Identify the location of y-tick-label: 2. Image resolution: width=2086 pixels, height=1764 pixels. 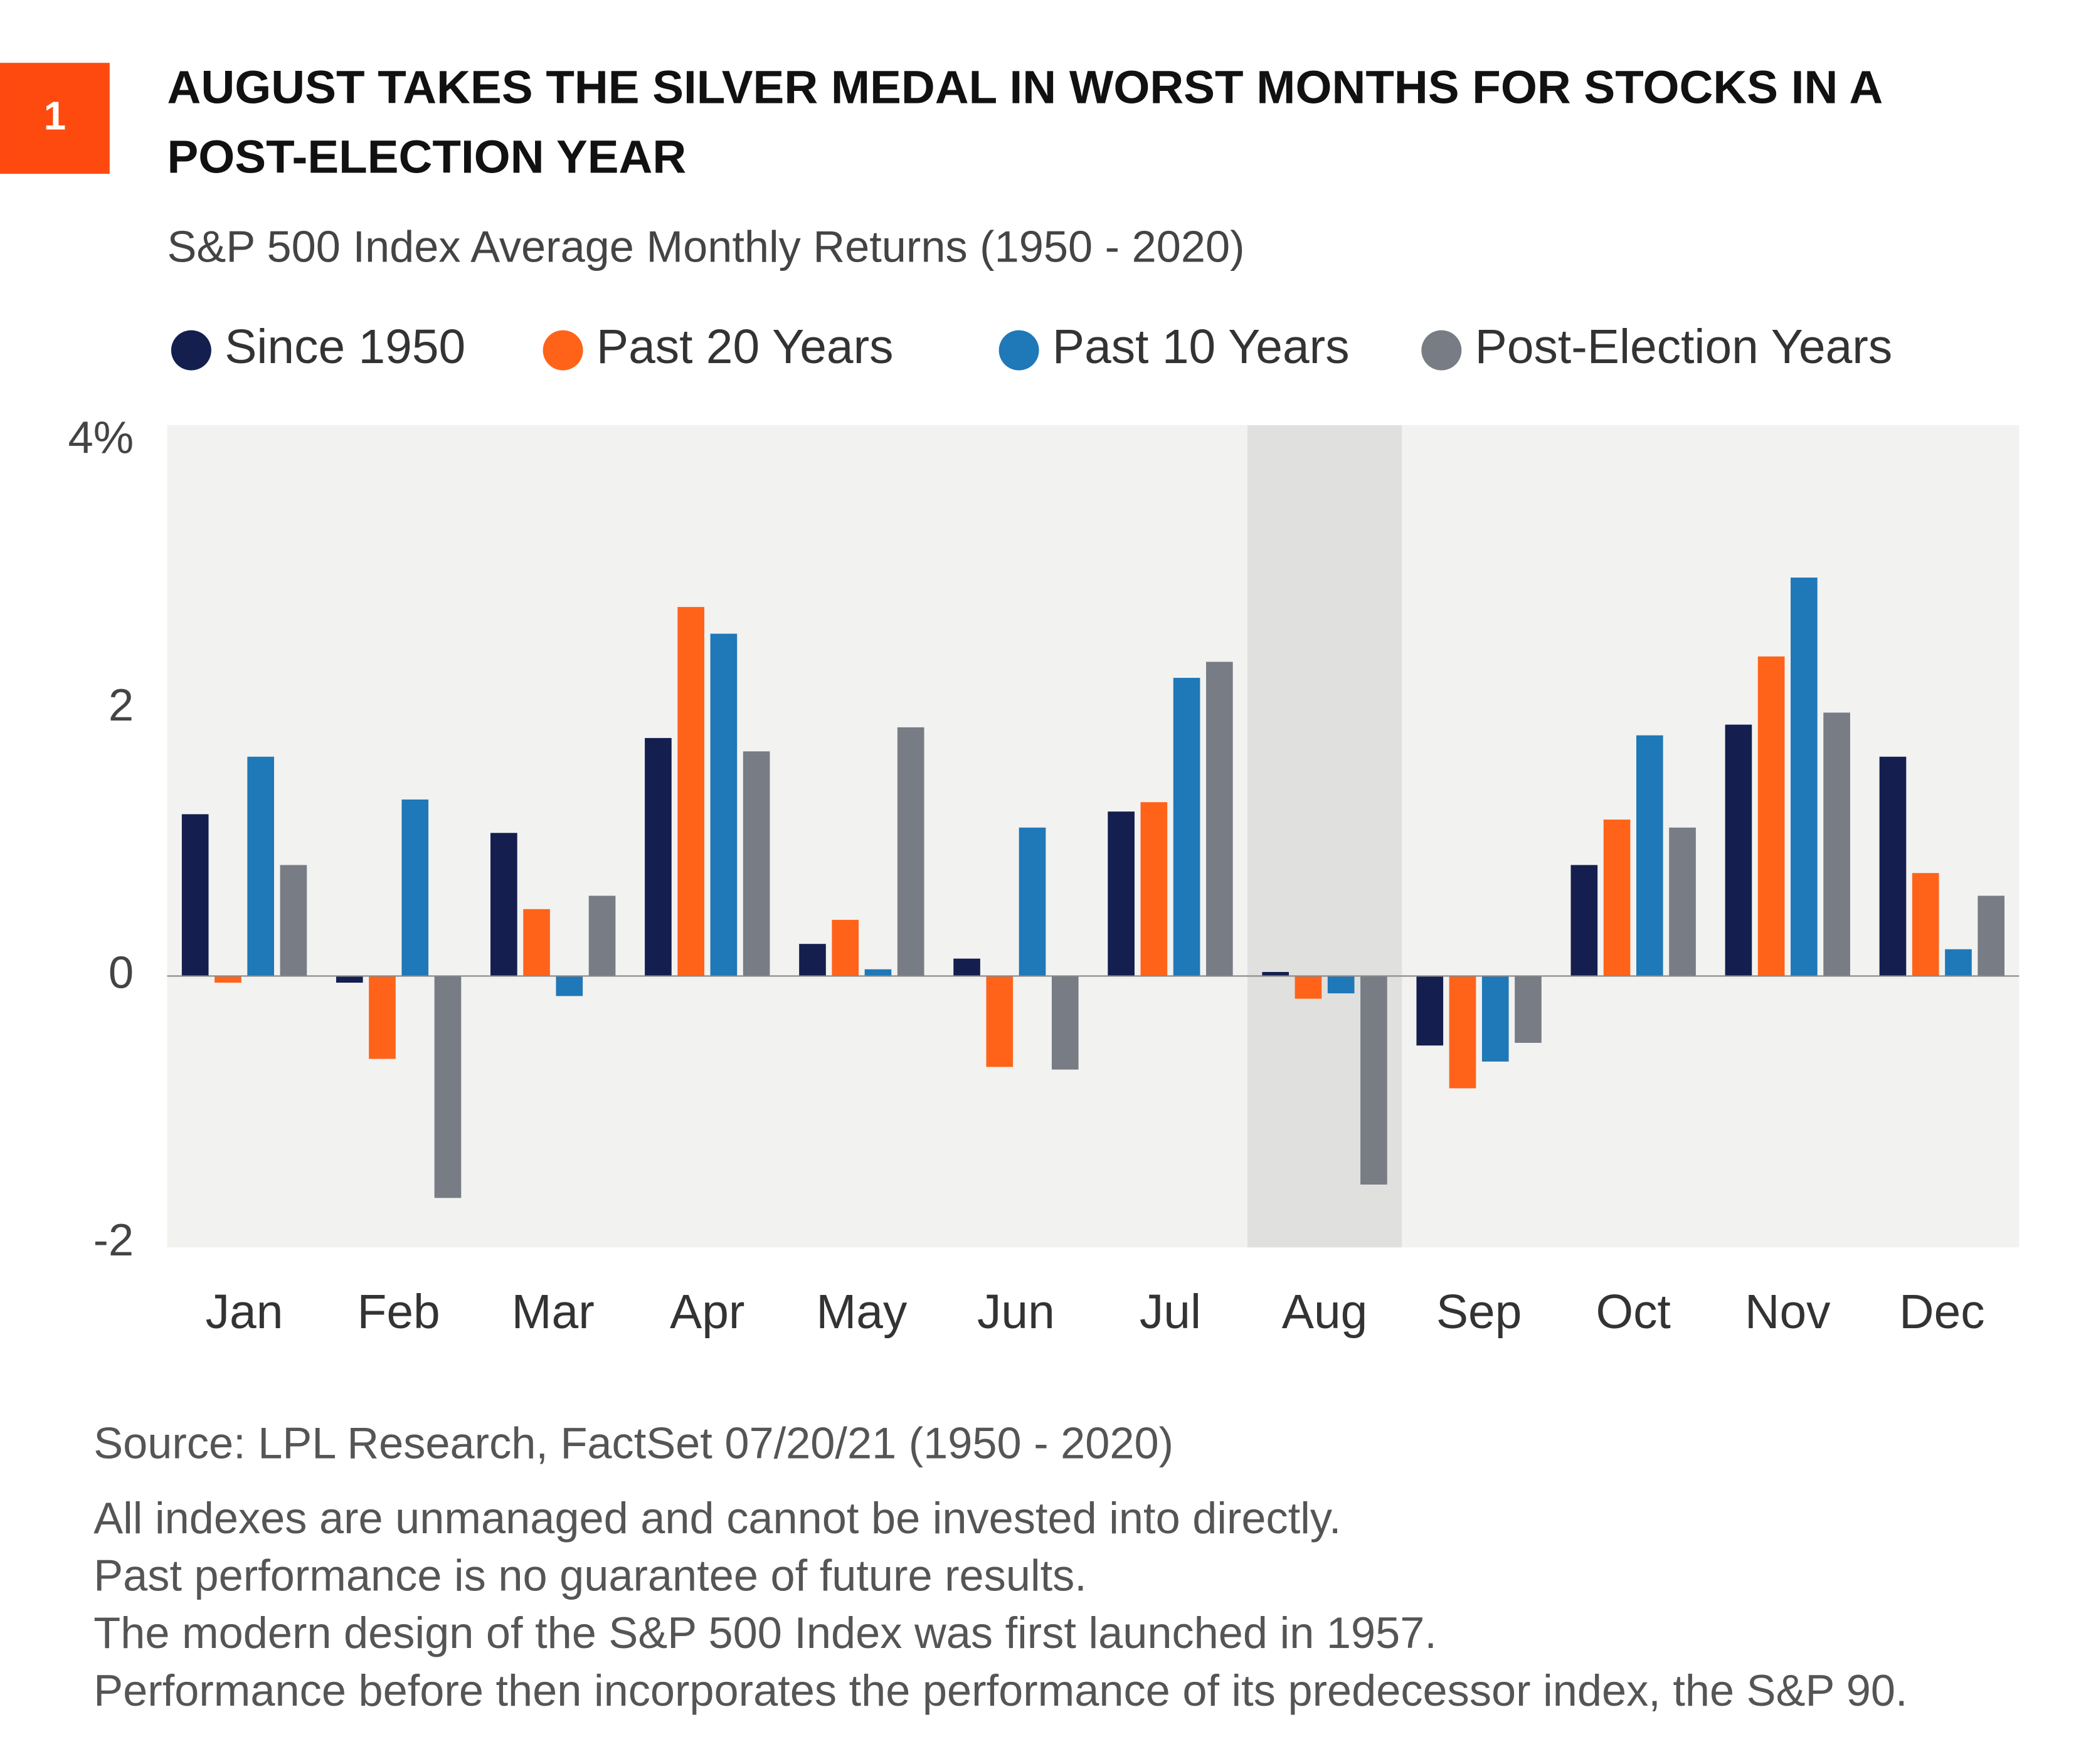
(121, 705).